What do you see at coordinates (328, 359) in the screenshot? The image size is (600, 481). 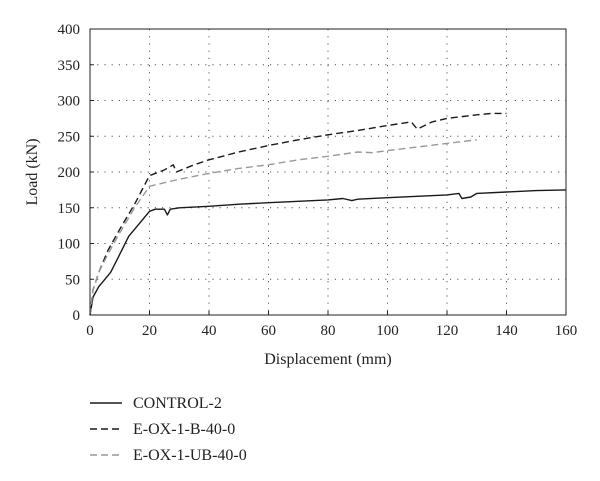 I see `x-axis-label: Displacement (mm)` at bounding box center [328, 359].